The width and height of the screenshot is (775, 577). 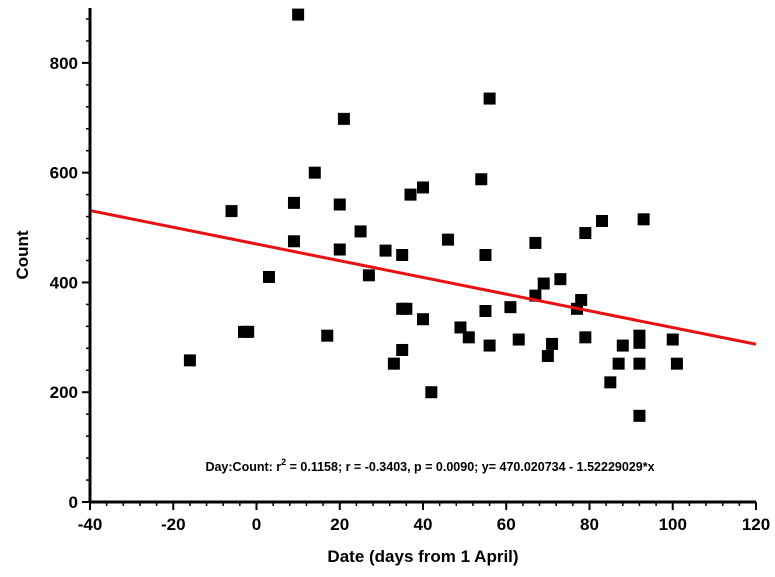 What do you see at coordinates (339, 524) in the screenshot?
I see `x-tick-label: 20` at bounding box center [339, 524].